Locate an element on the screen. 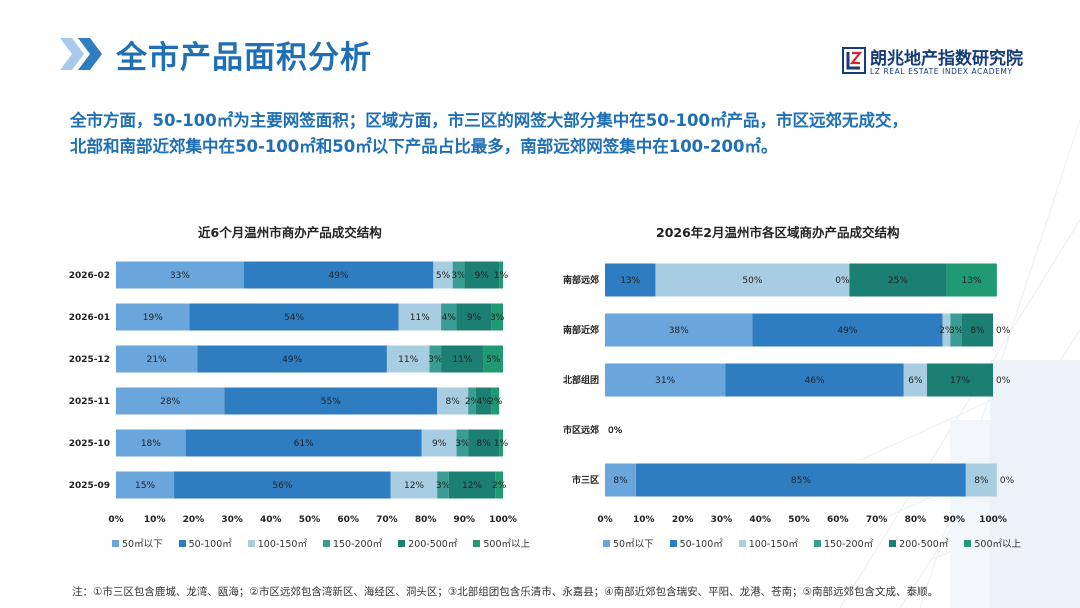 The height and width of the screenshot is (608, 1080). left-x-tick-label: 30% is located at coordinates (232, 520).